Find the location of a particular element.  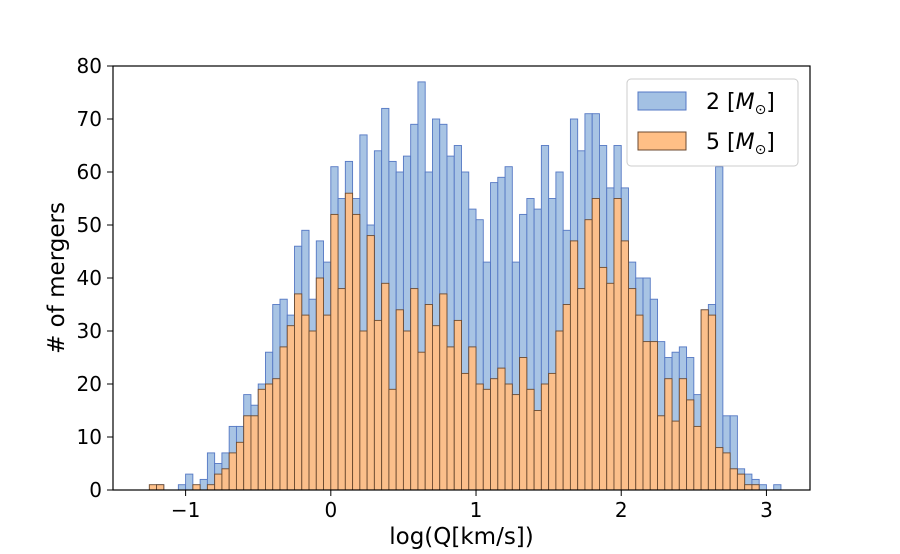

y-tick-label: 60 is located at coordinates (89, 172).